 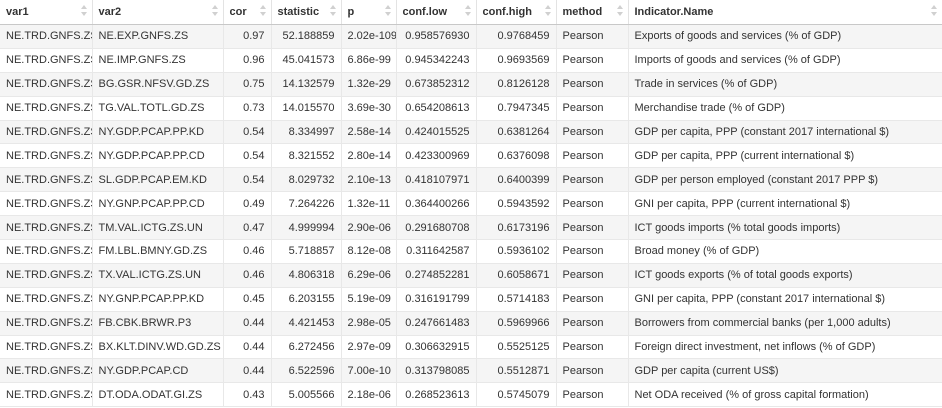 I want to click on cell-conf-low: 0.423300969, so click(x=436, y=156).